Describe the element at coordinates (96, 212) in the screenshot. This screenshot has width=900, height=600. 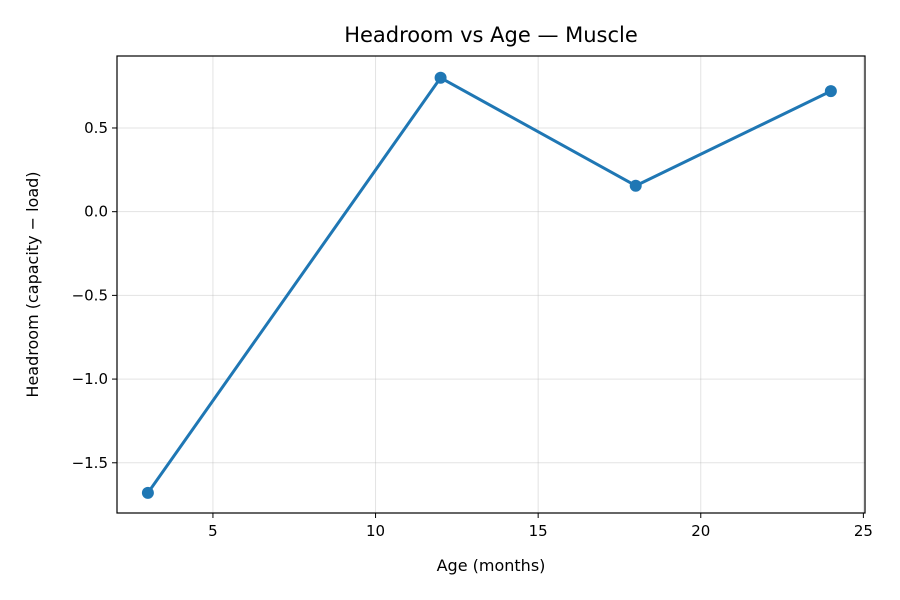
I see `y-tick-label: 0.0` at that location.